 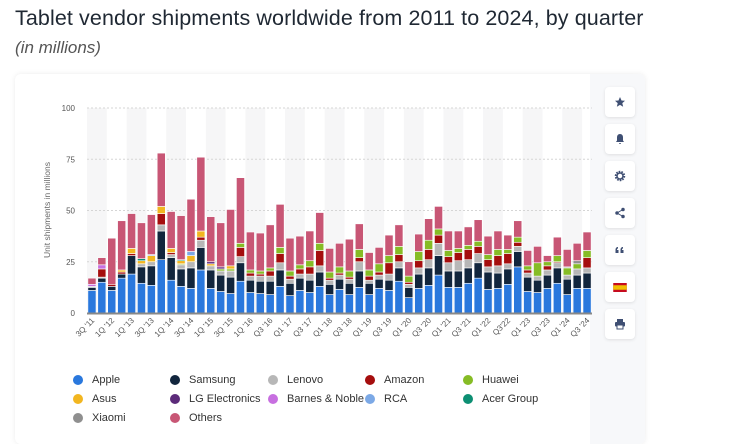 What do you see at coordinates (99, 418) in the screenshot?
I see `legend-item: Xiaomi` at bounding box center [99, 418].